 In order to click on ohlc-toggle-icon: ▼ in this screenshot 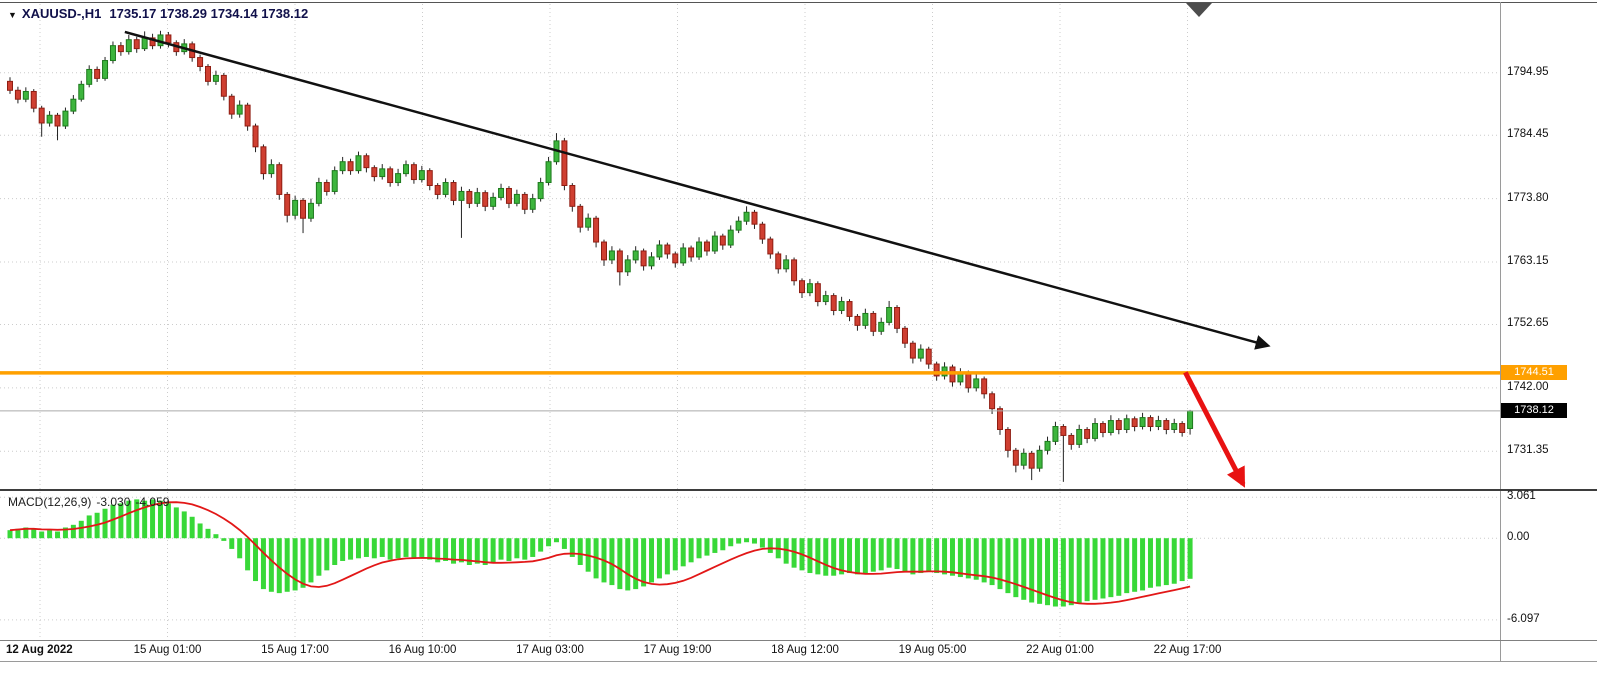, I will do `click(12, 15)`.